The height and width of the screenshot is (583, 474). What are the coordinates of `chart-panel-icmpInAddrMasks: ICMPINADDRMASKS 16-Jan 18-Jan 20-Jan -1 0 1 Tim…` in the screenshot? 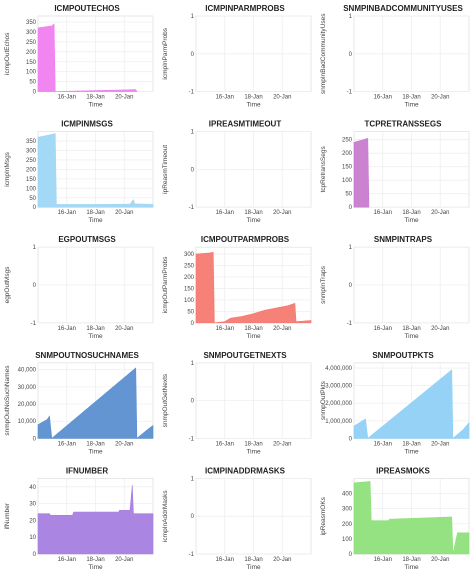 It's located at (237, 518).